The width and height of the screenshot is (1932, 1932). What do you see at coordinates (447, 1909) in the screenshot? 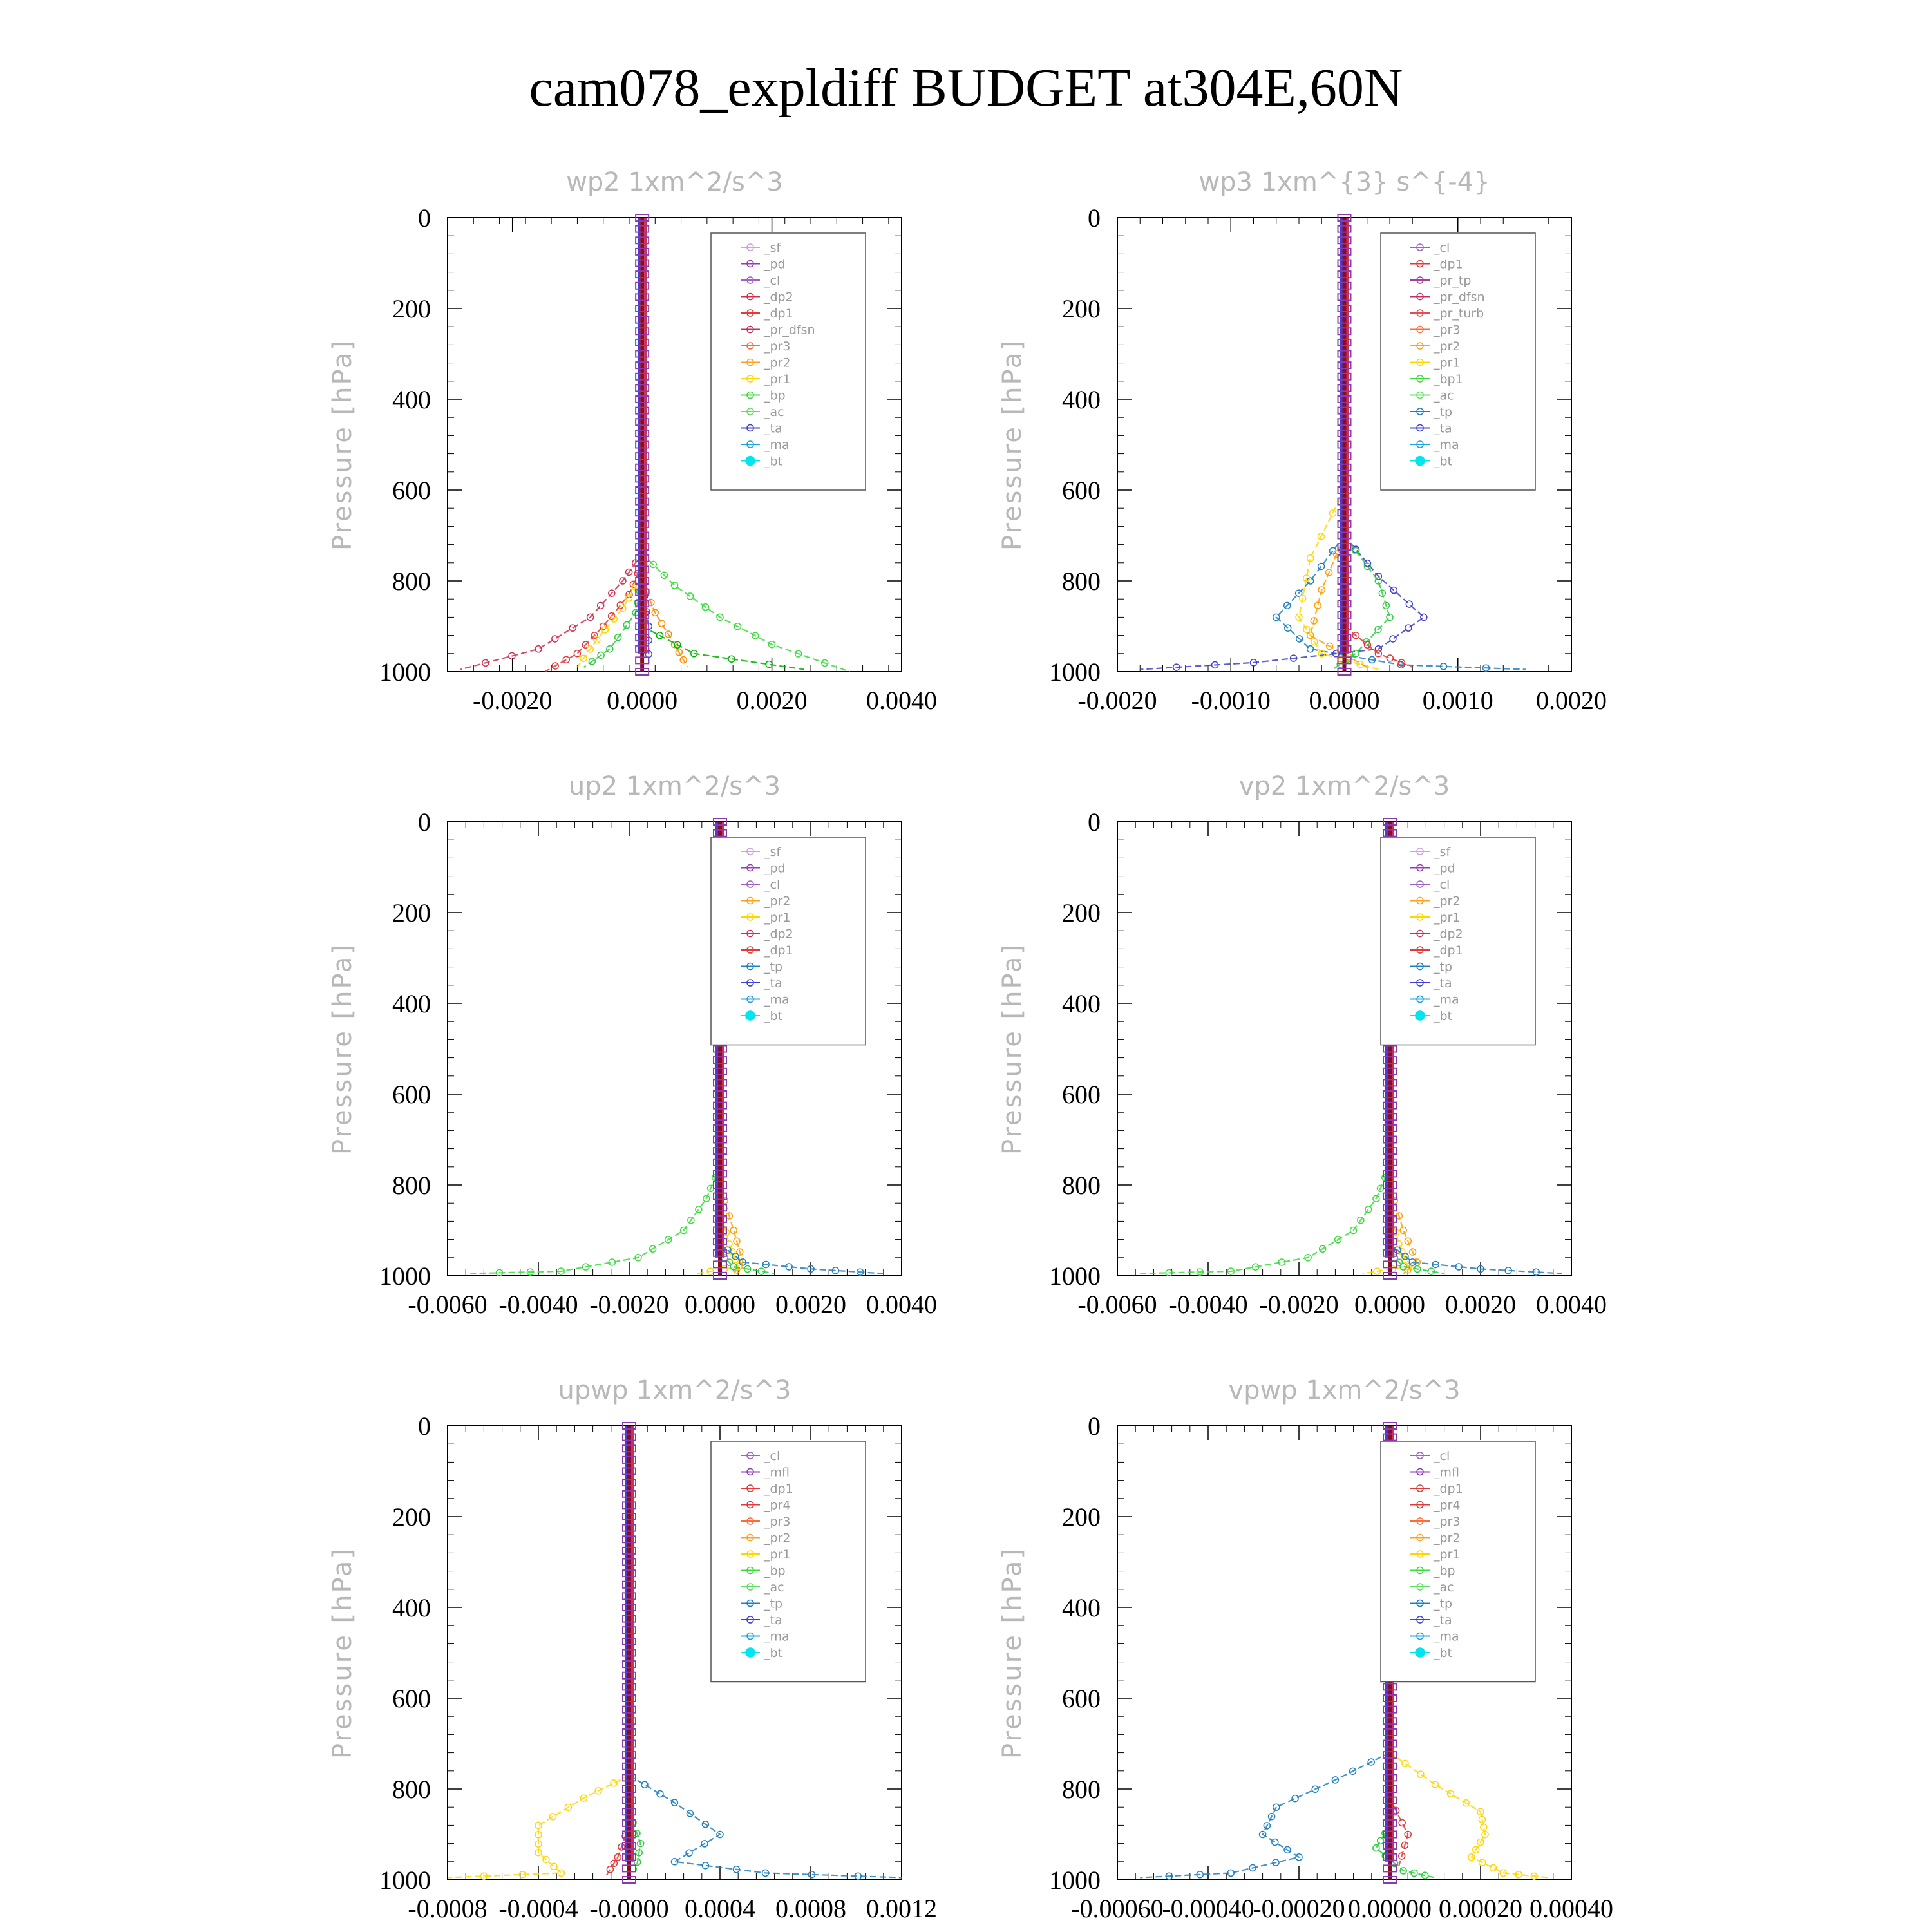
I see `x-tick-label: -0.0008` at bounding box center [447, 1909].